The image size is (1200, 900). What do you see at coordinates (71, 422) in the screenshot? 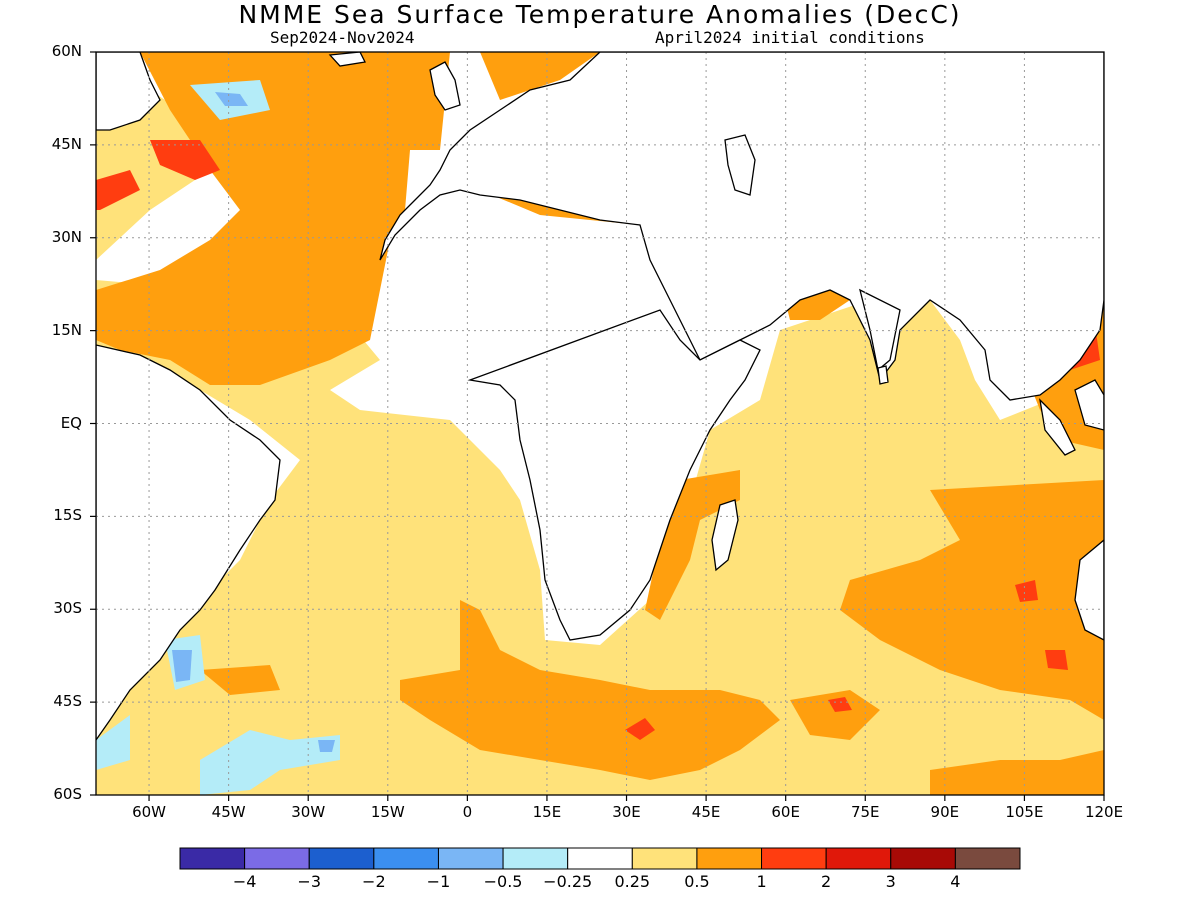
I see `lat-tick-label: EQ` at bounding box center [71, 422].